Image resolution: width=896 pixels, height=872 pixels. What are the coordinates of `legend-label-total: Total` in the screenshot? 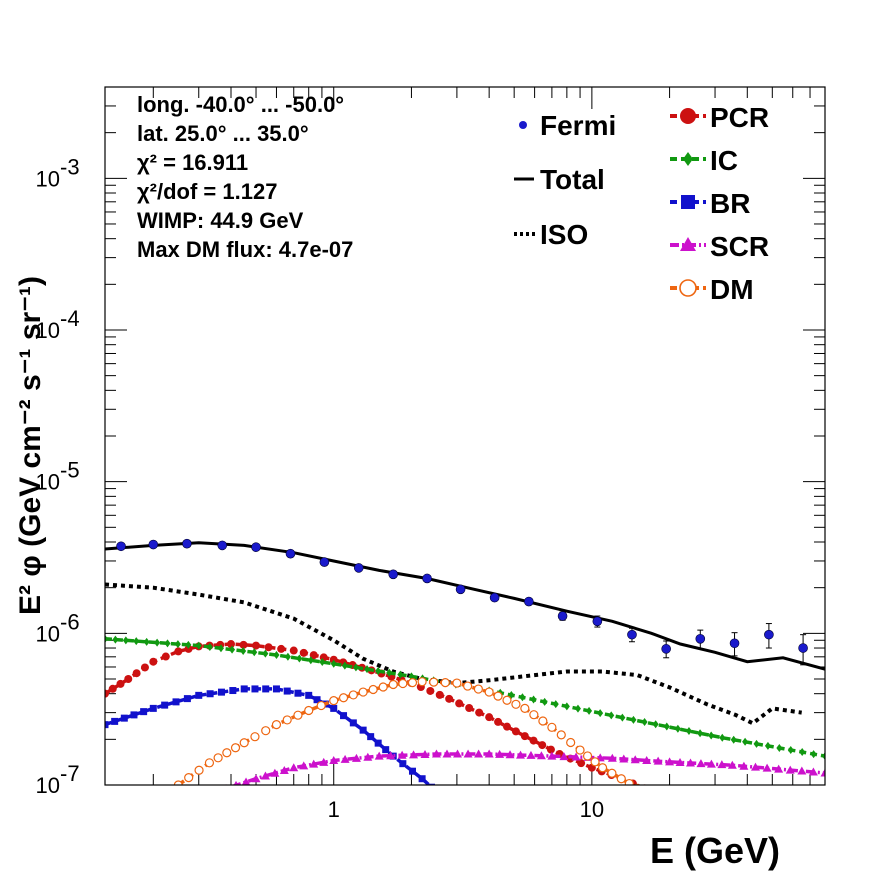 It's located at (572, 179).